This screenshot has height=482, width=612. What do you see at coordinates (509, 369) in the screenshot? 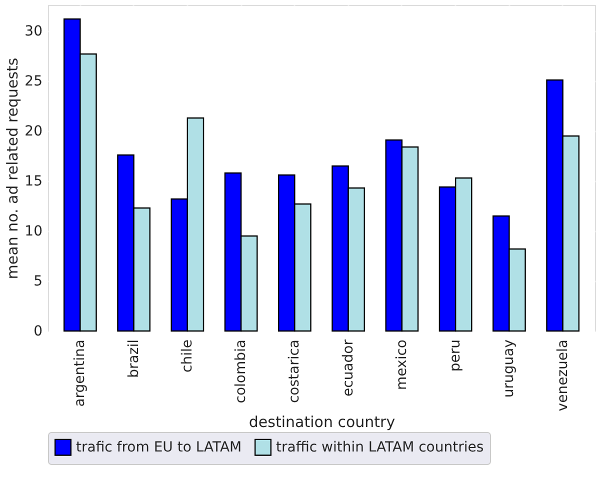
I see `x-tick-label: uruguay` at bounding box center [509, 369].